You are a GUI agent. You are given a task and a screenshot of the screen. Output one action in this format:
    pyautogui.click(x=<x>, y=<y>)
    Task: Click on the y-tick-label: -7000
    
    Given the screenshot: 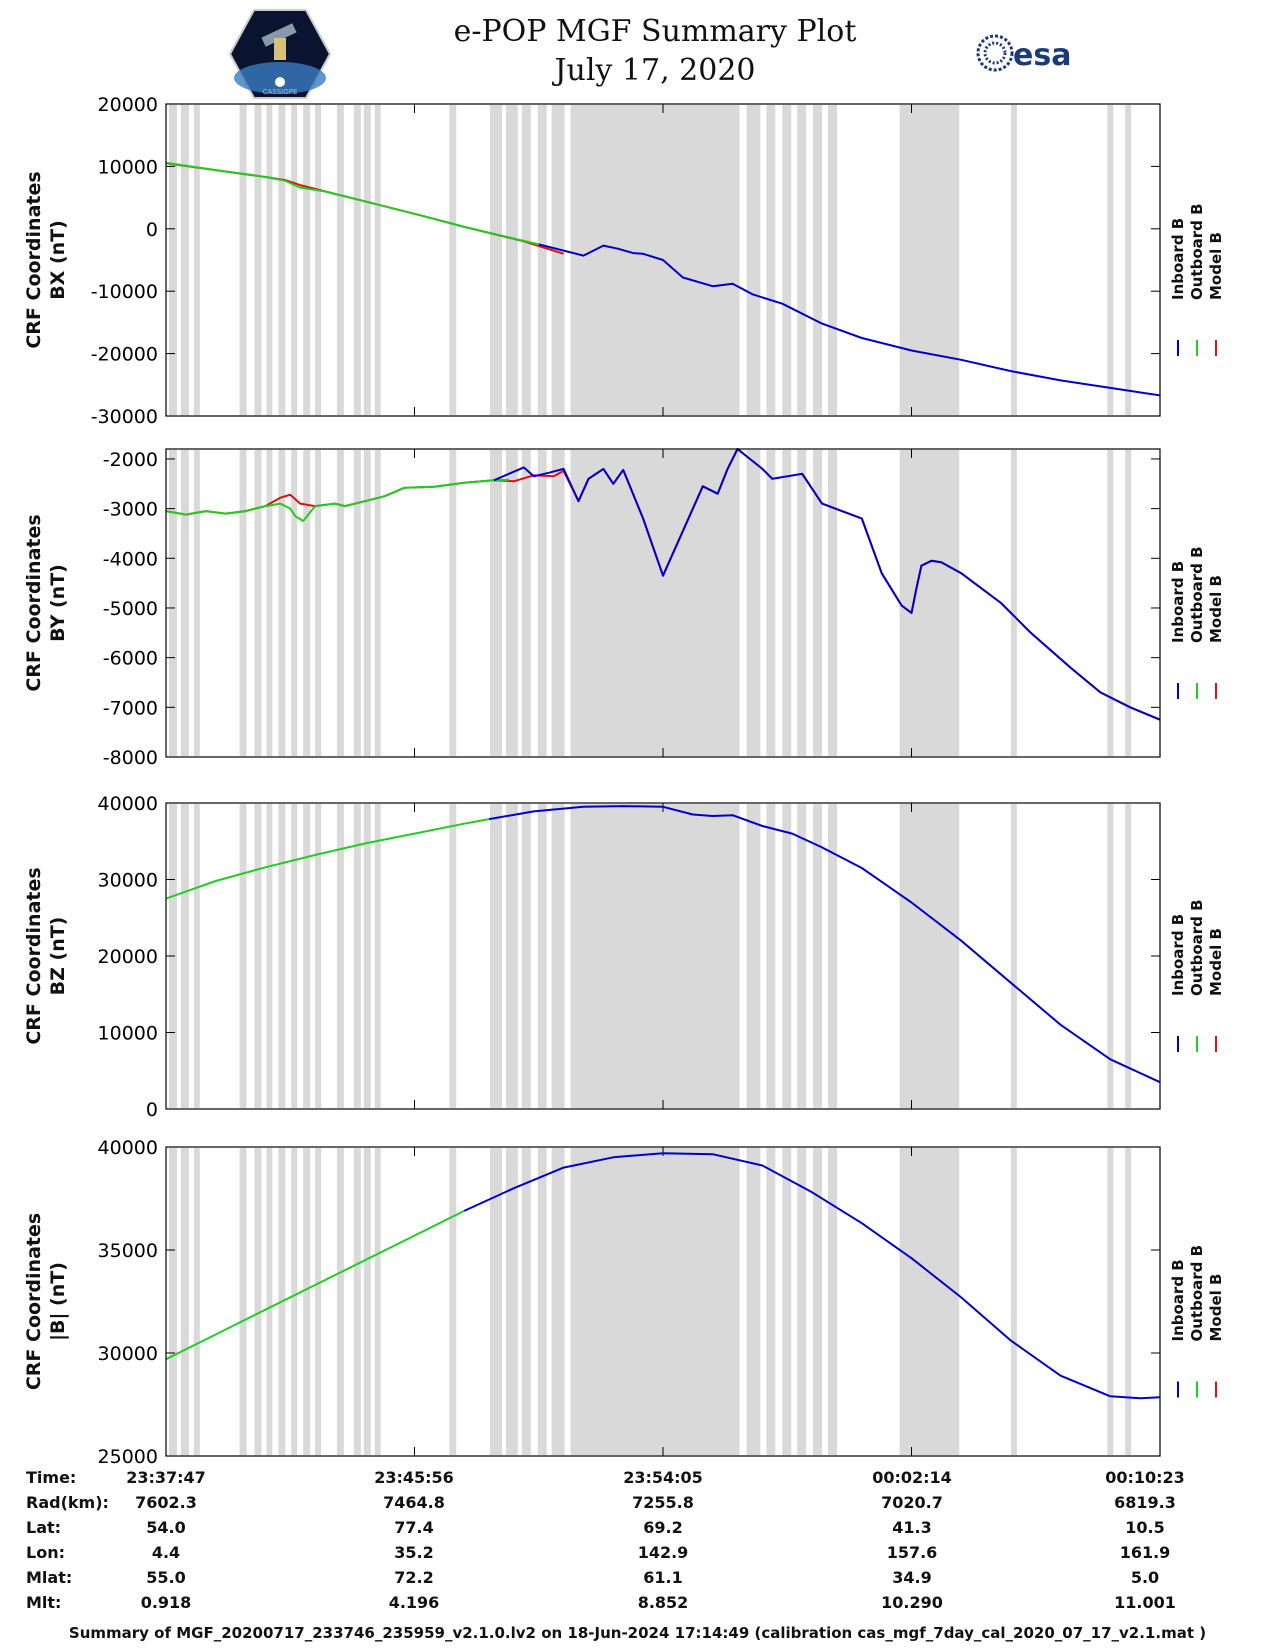 What is the action you would take?
    pyautogui.click(x=130, y=708)
    